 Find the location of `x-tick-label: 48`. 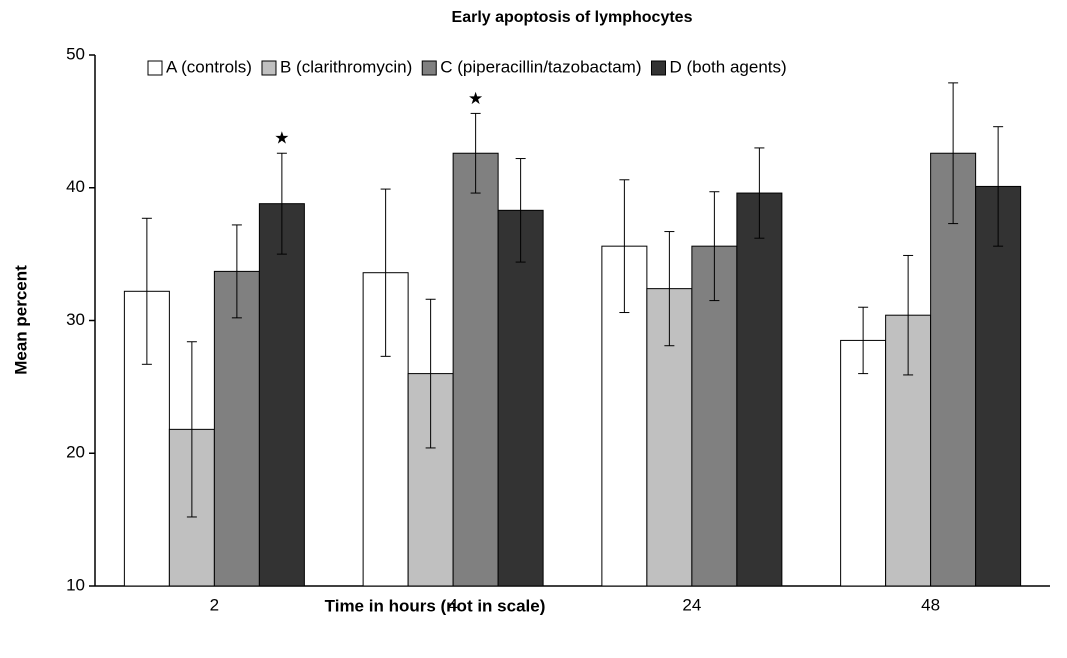

x-tick-label: 48 is located at coordinates (930, 604).